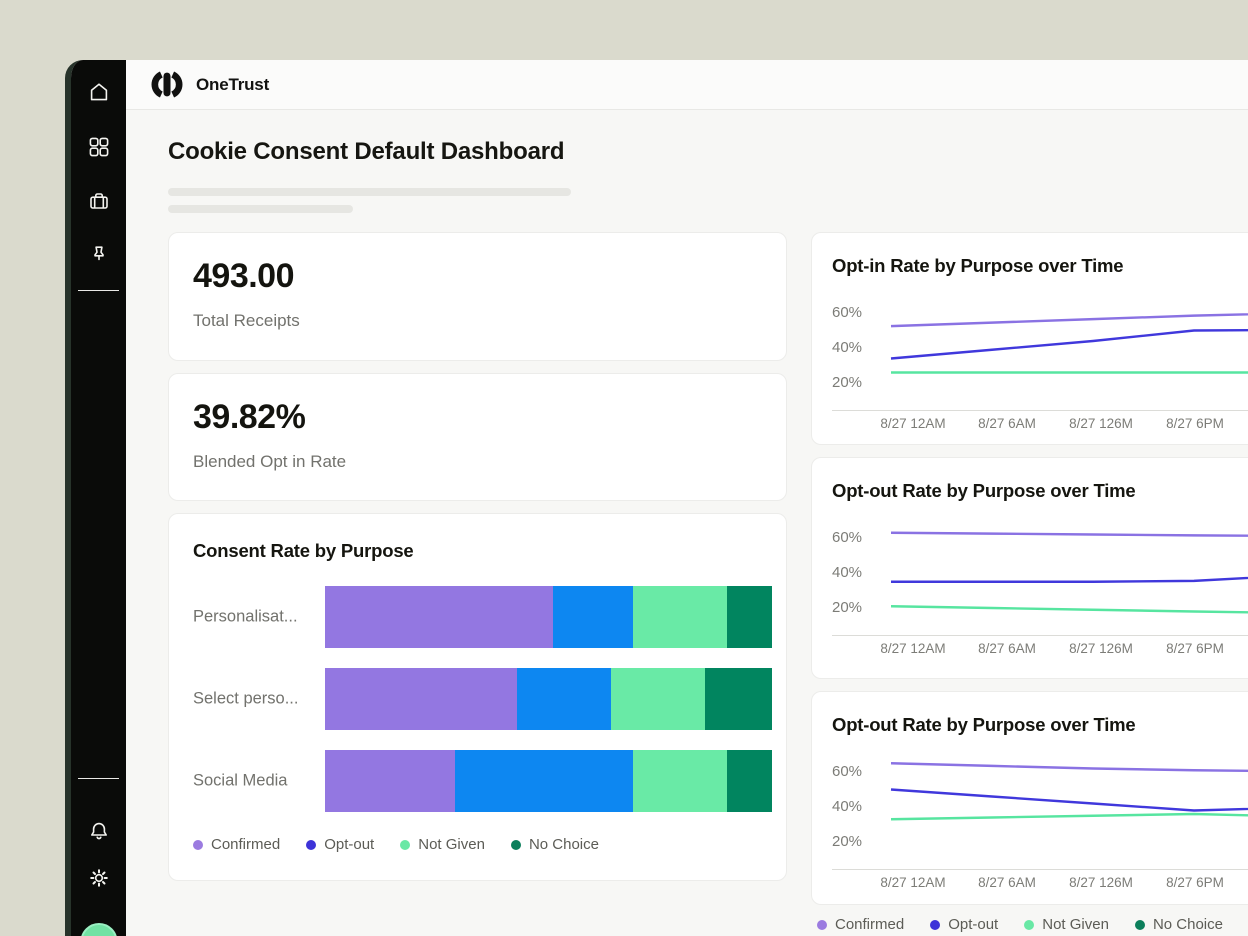  I want to click on chart-legend: Confirmed Opt-out Not Given No Choice, so click(396, 844).